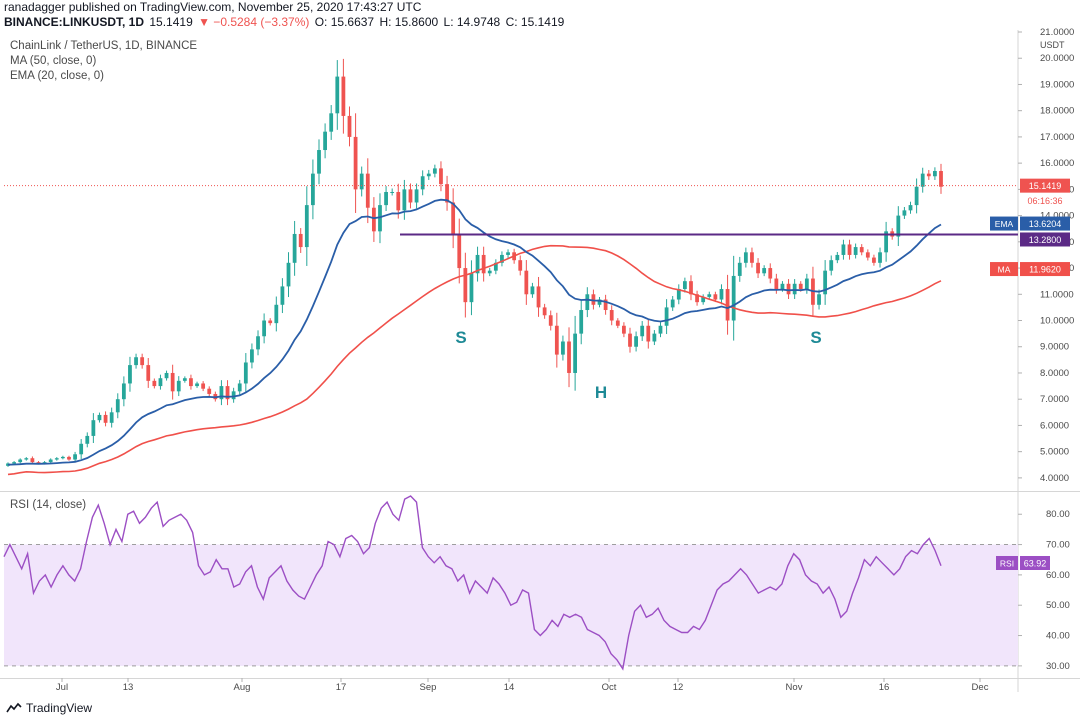 The height and width of the screenshot is (719, 1080). Describe the element at coordinates (601, 392) in the screenshot. I see `pattern-label: H` at that location.